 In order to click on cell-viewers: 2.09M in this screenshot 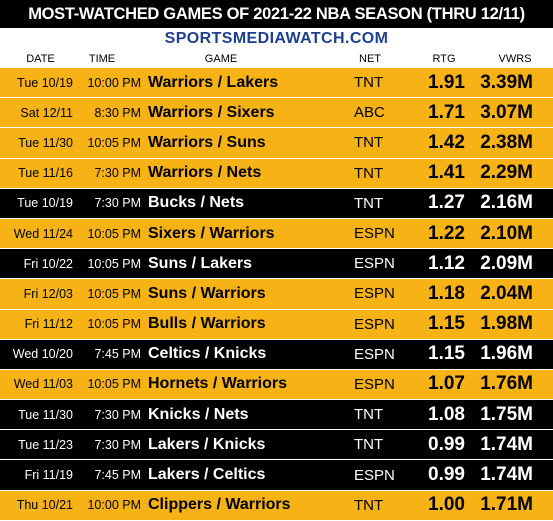, I will do `click(506, 263)`.